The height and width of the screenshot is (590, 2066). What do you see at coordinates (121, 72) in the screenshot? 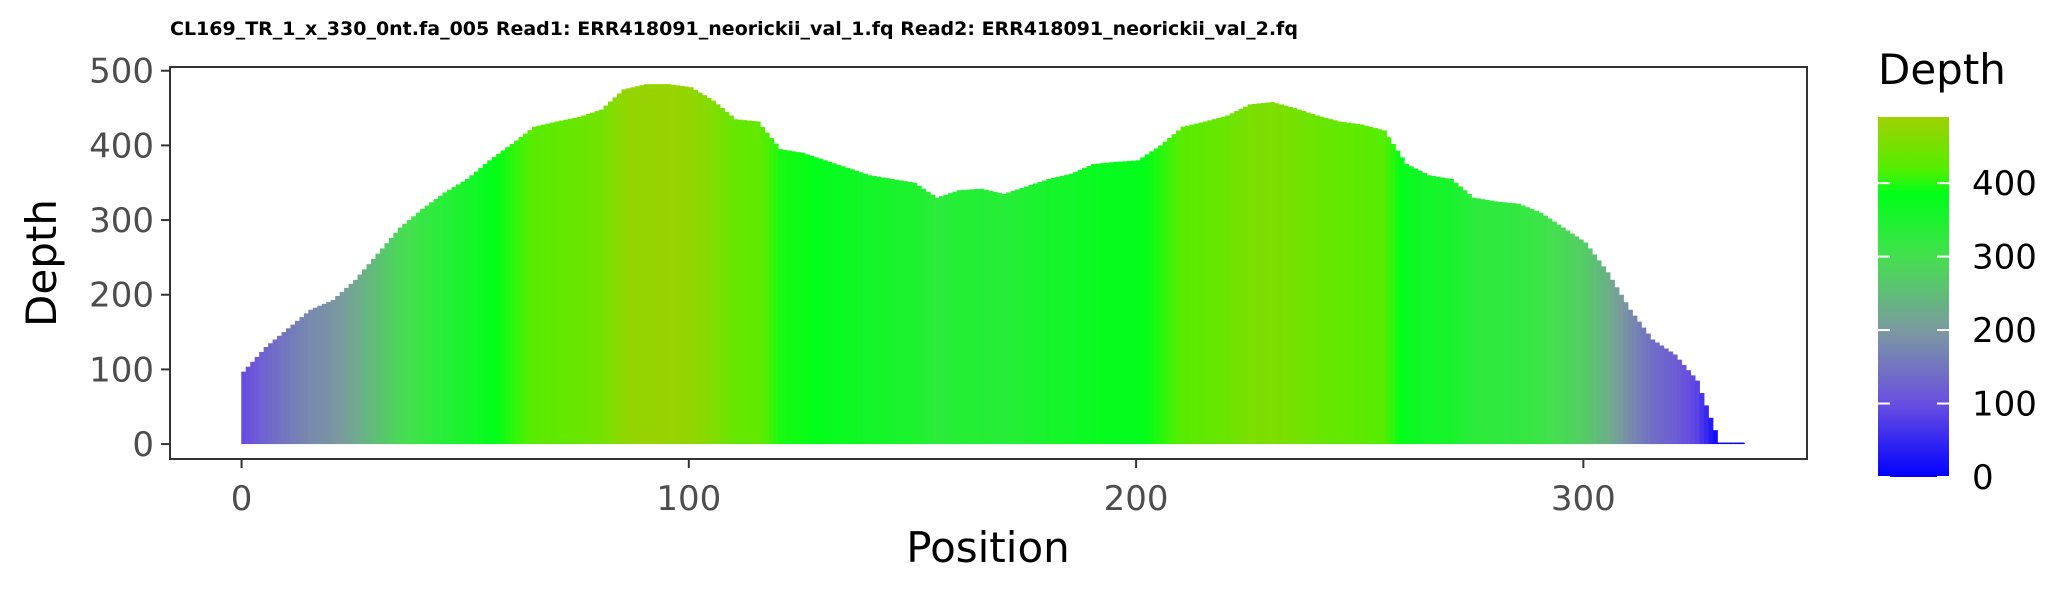
I see `y-tick-label: 500` at bounding box center [121, 72].